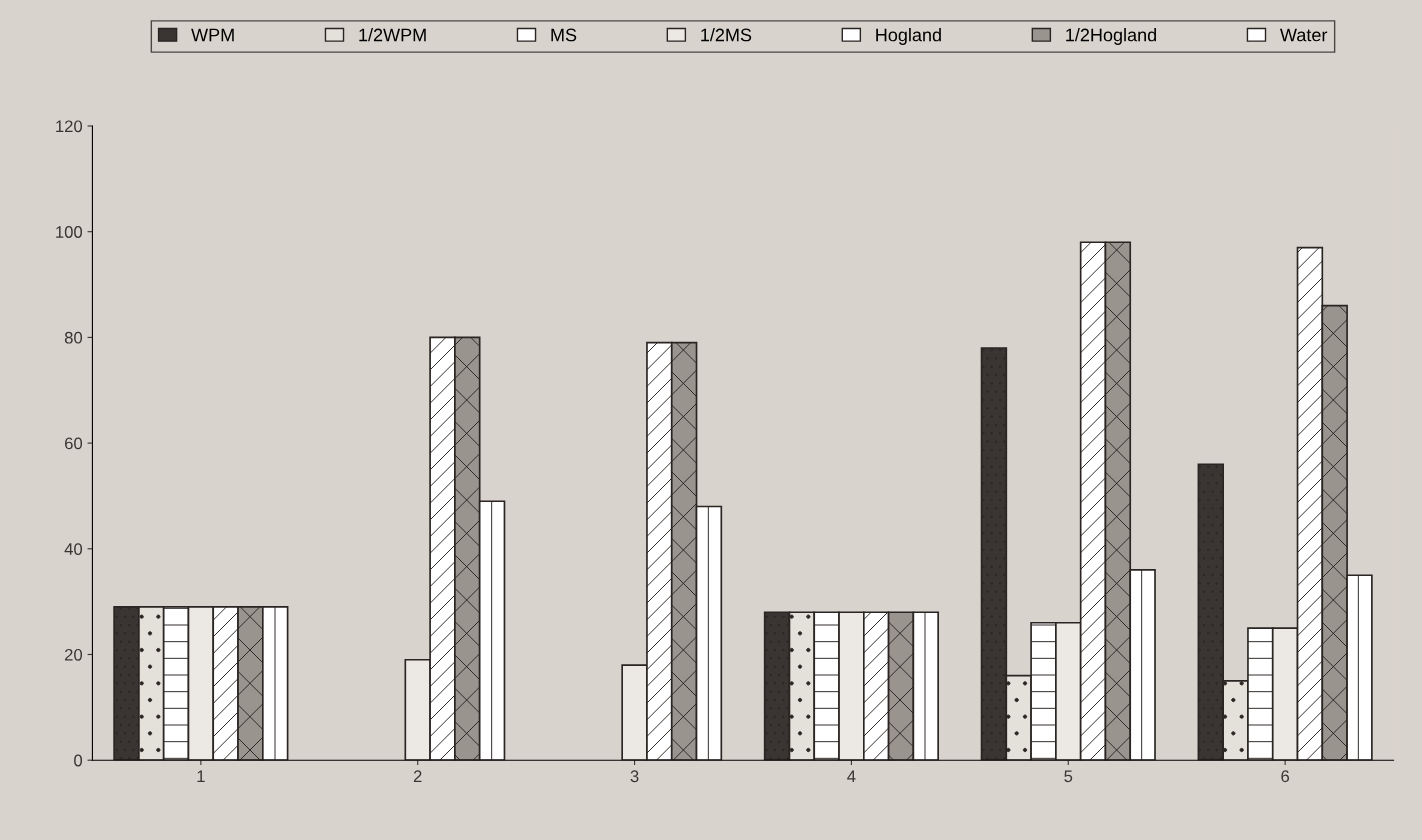  Describe the element at coordinates (69, 126) in the screenshot. I see `y-tick-label: 120` at that location.